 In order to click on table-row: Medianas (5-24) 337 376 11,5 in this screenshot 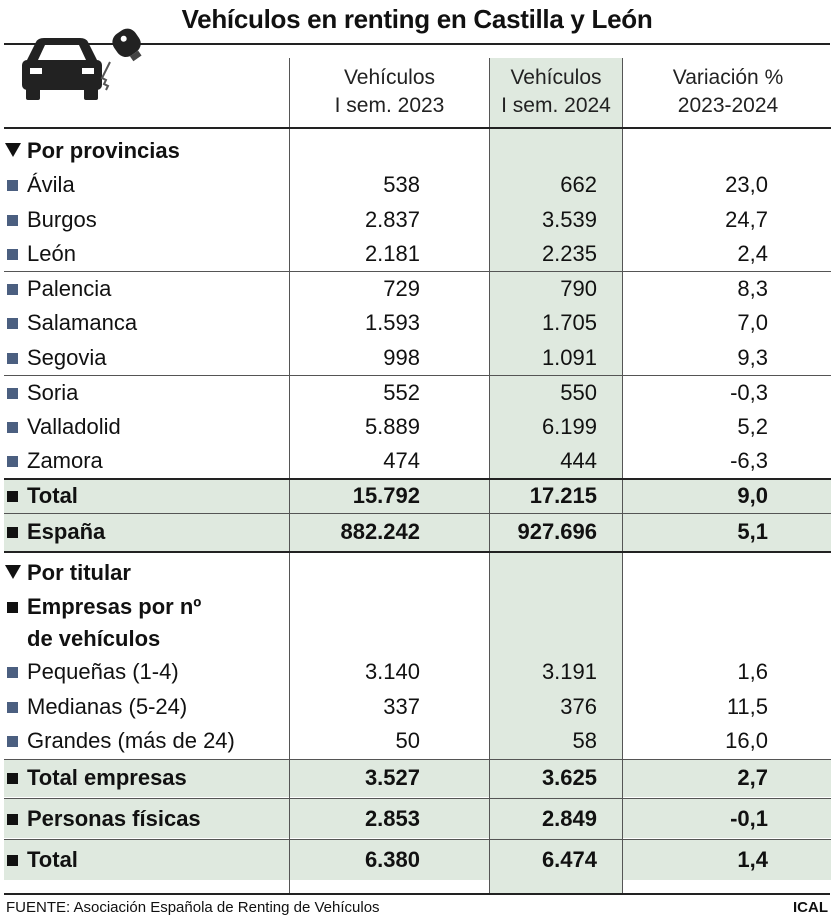, I will do `click(417, 707)`.